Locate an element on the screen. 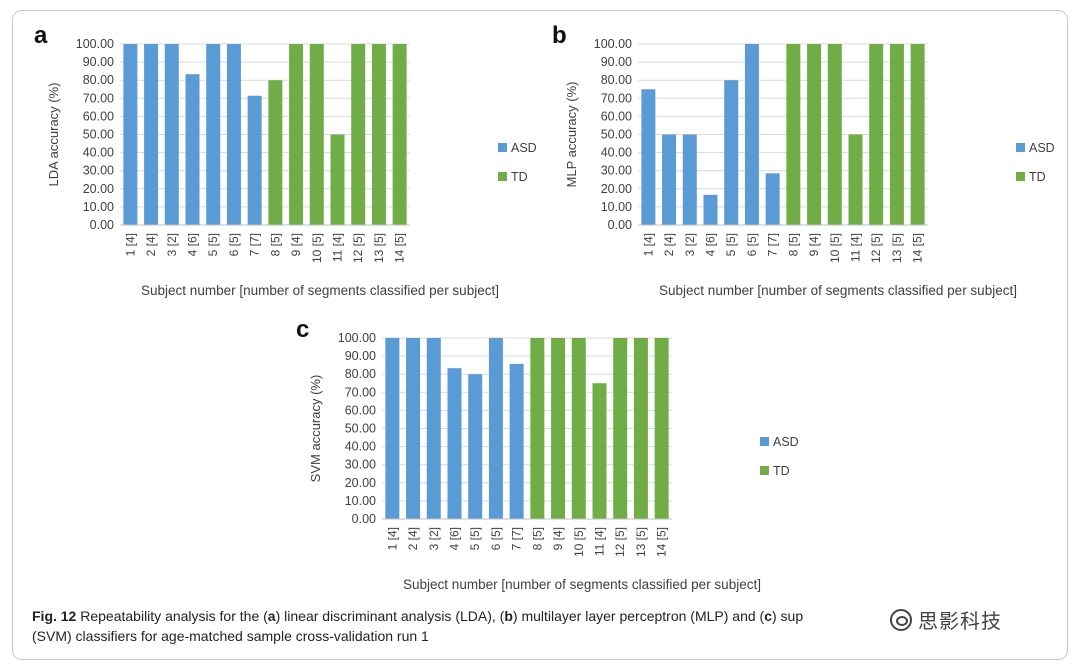 This screenshot has height=670, width=1080. caption-part-1: Repeatability analysis for the ( is located at coordinates (172, 616).